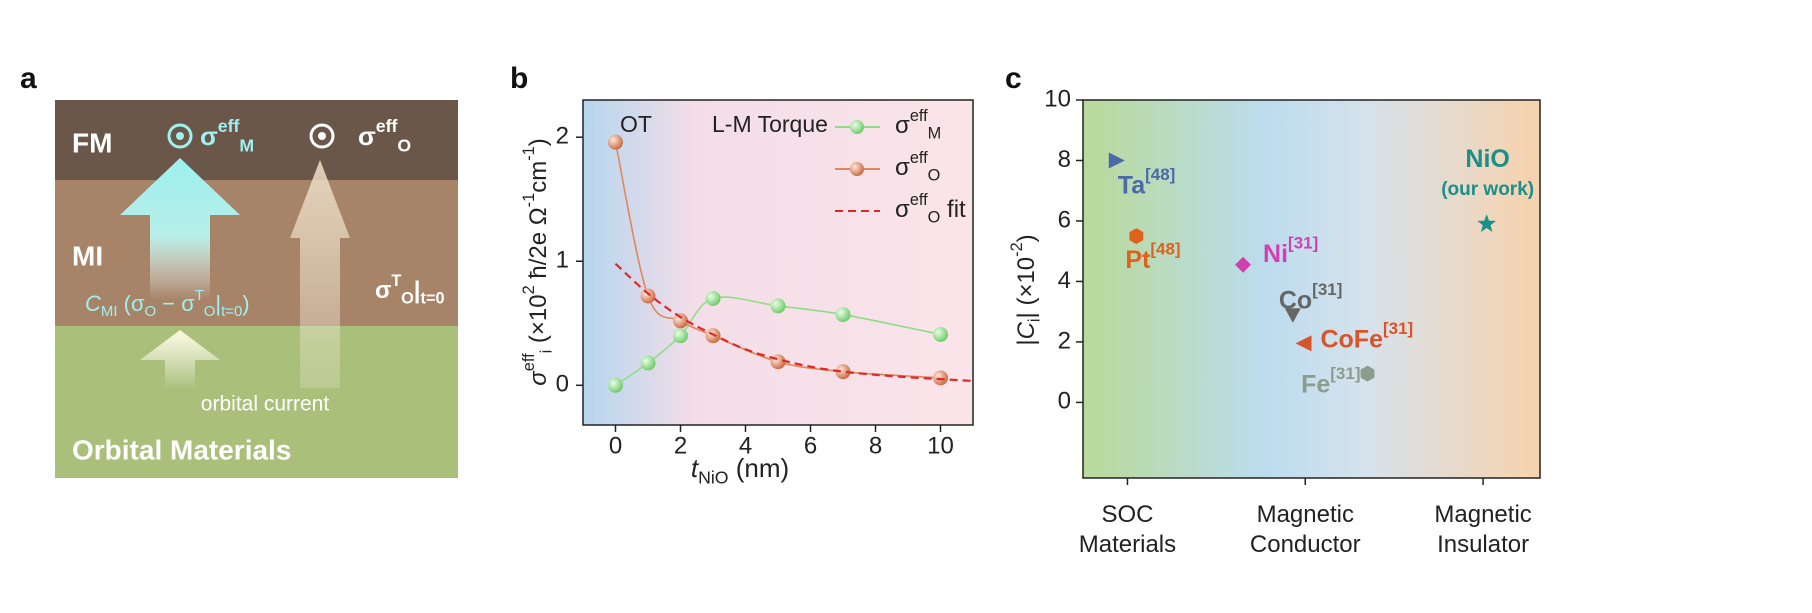  I want to click on text-segment: Insulator, so click(1483, 544).